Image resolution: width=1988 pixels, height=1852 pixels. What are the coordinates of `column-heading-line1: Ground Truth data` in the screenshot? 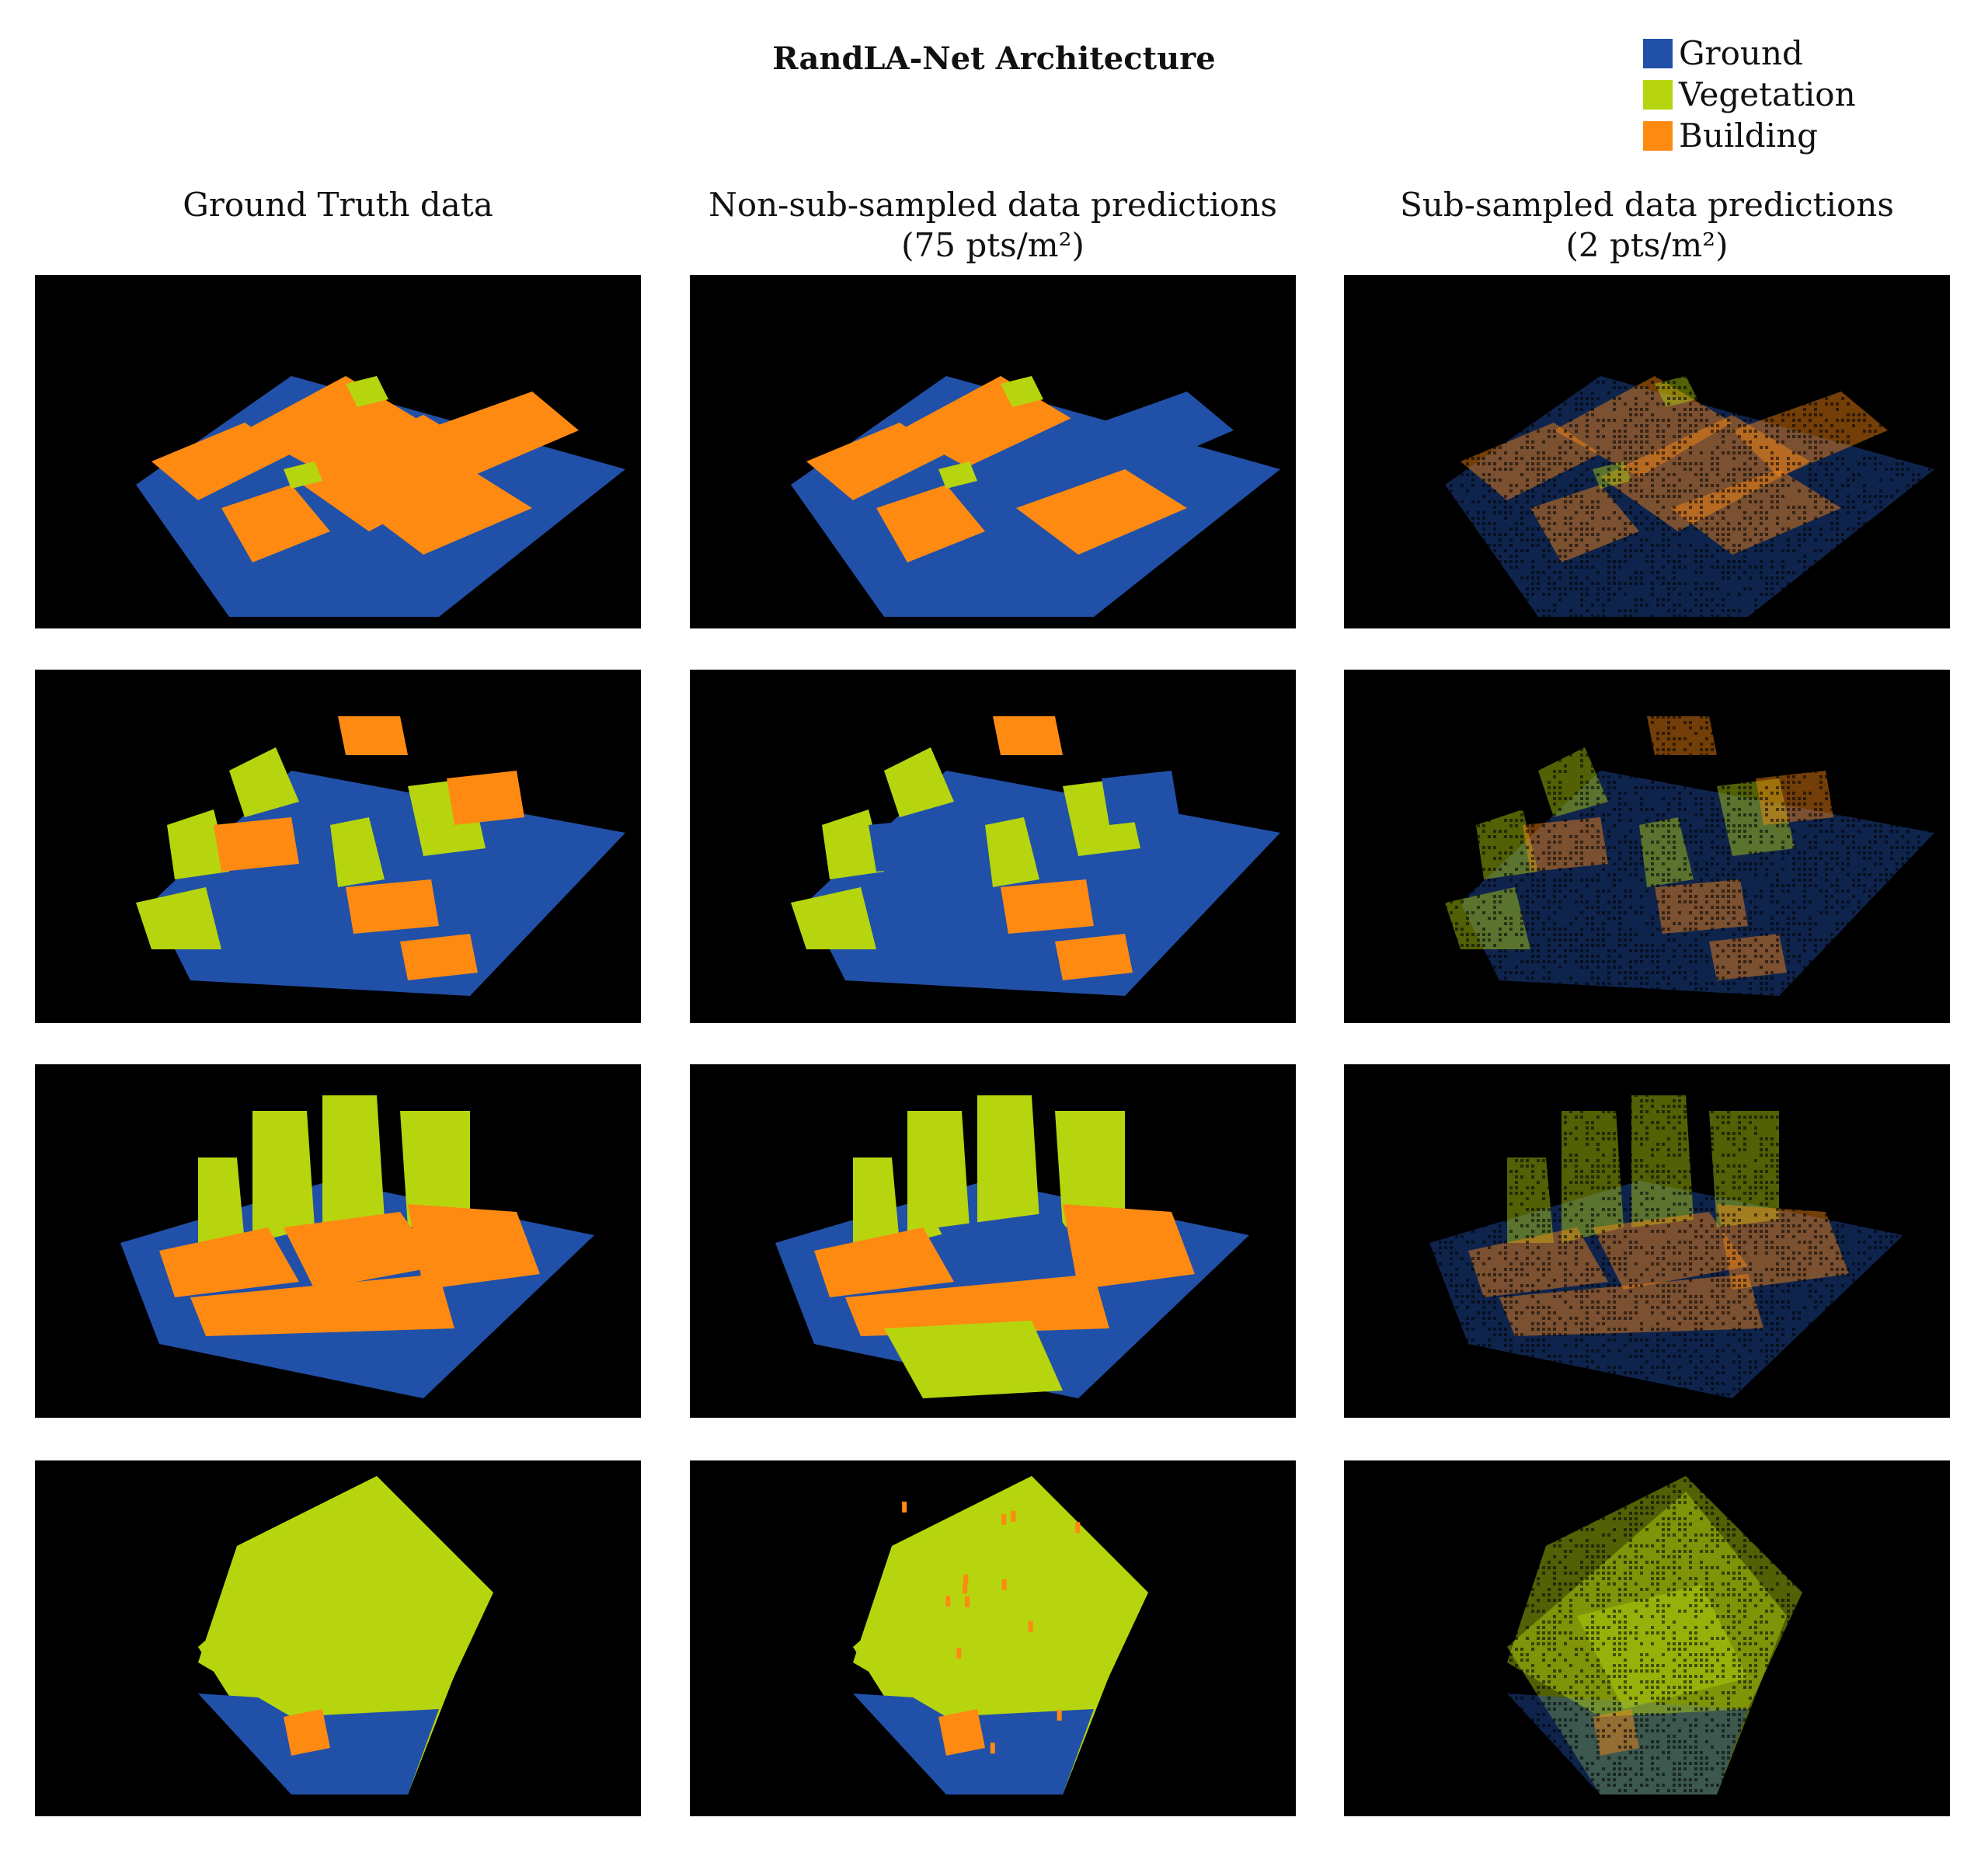 It's located at (338, 205).